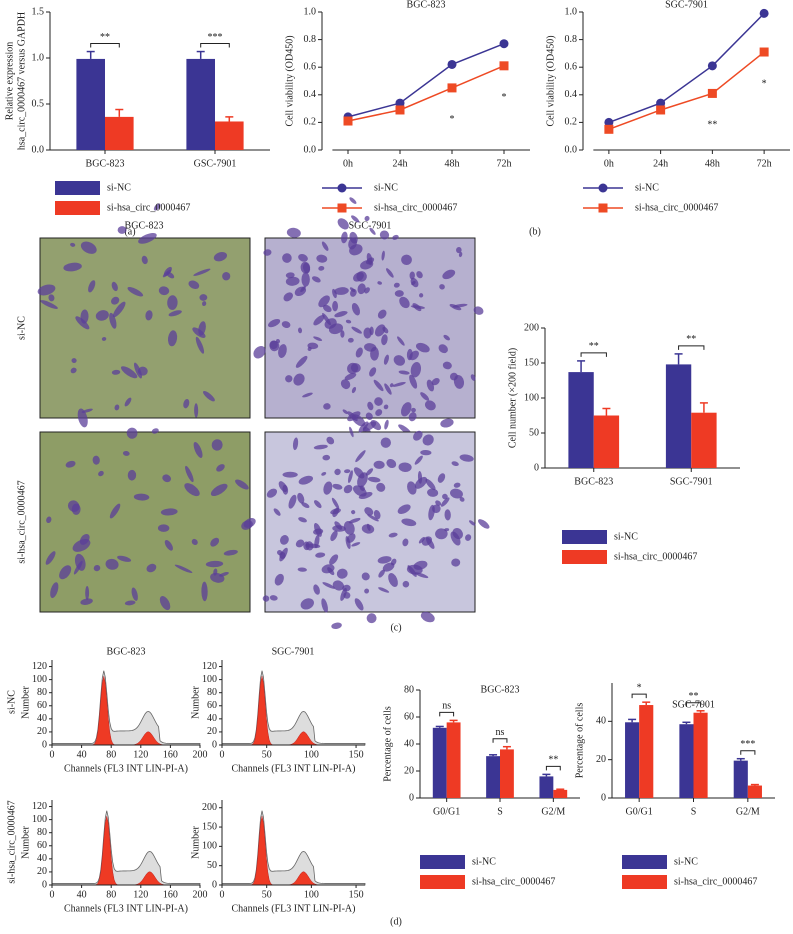  Describe the element at coordinates (693, 704) in the screenshot. I see `chart-title: SGC-7901` at that location.